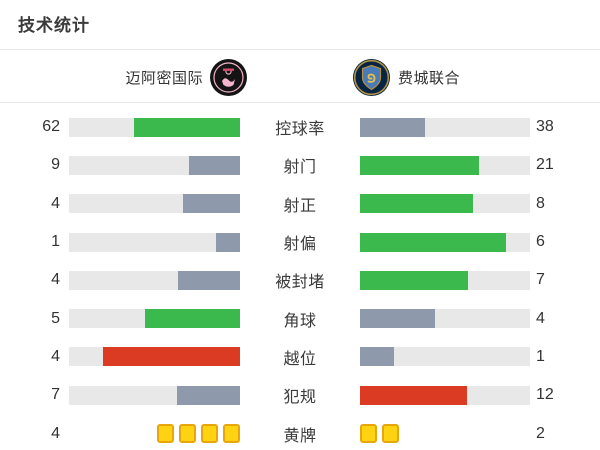  I want to click on away-team-name: 费城联合, so click(429, 78).